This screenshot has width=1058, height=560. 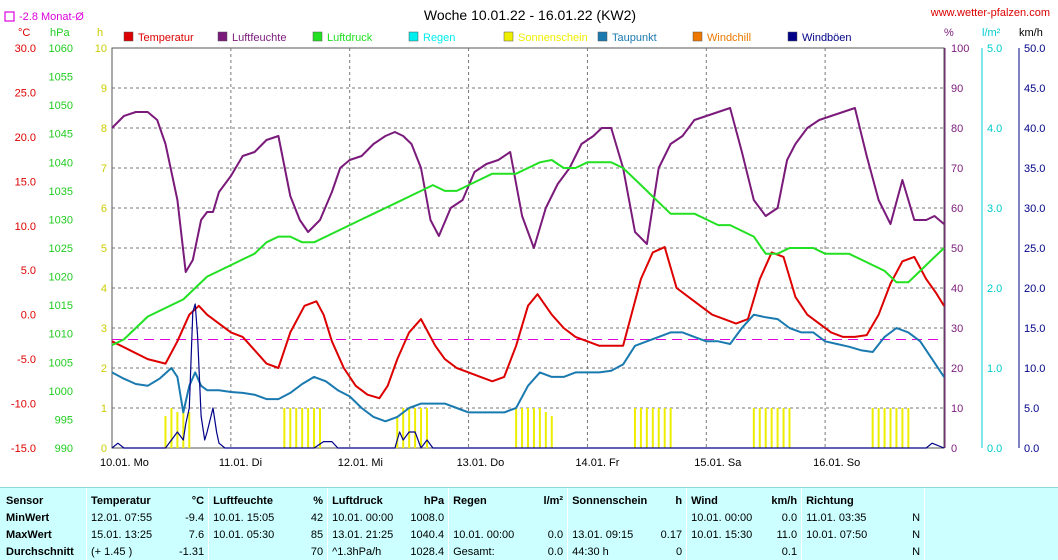 I want to click on legend-label: Temperatur, so click(x=166, y=38).